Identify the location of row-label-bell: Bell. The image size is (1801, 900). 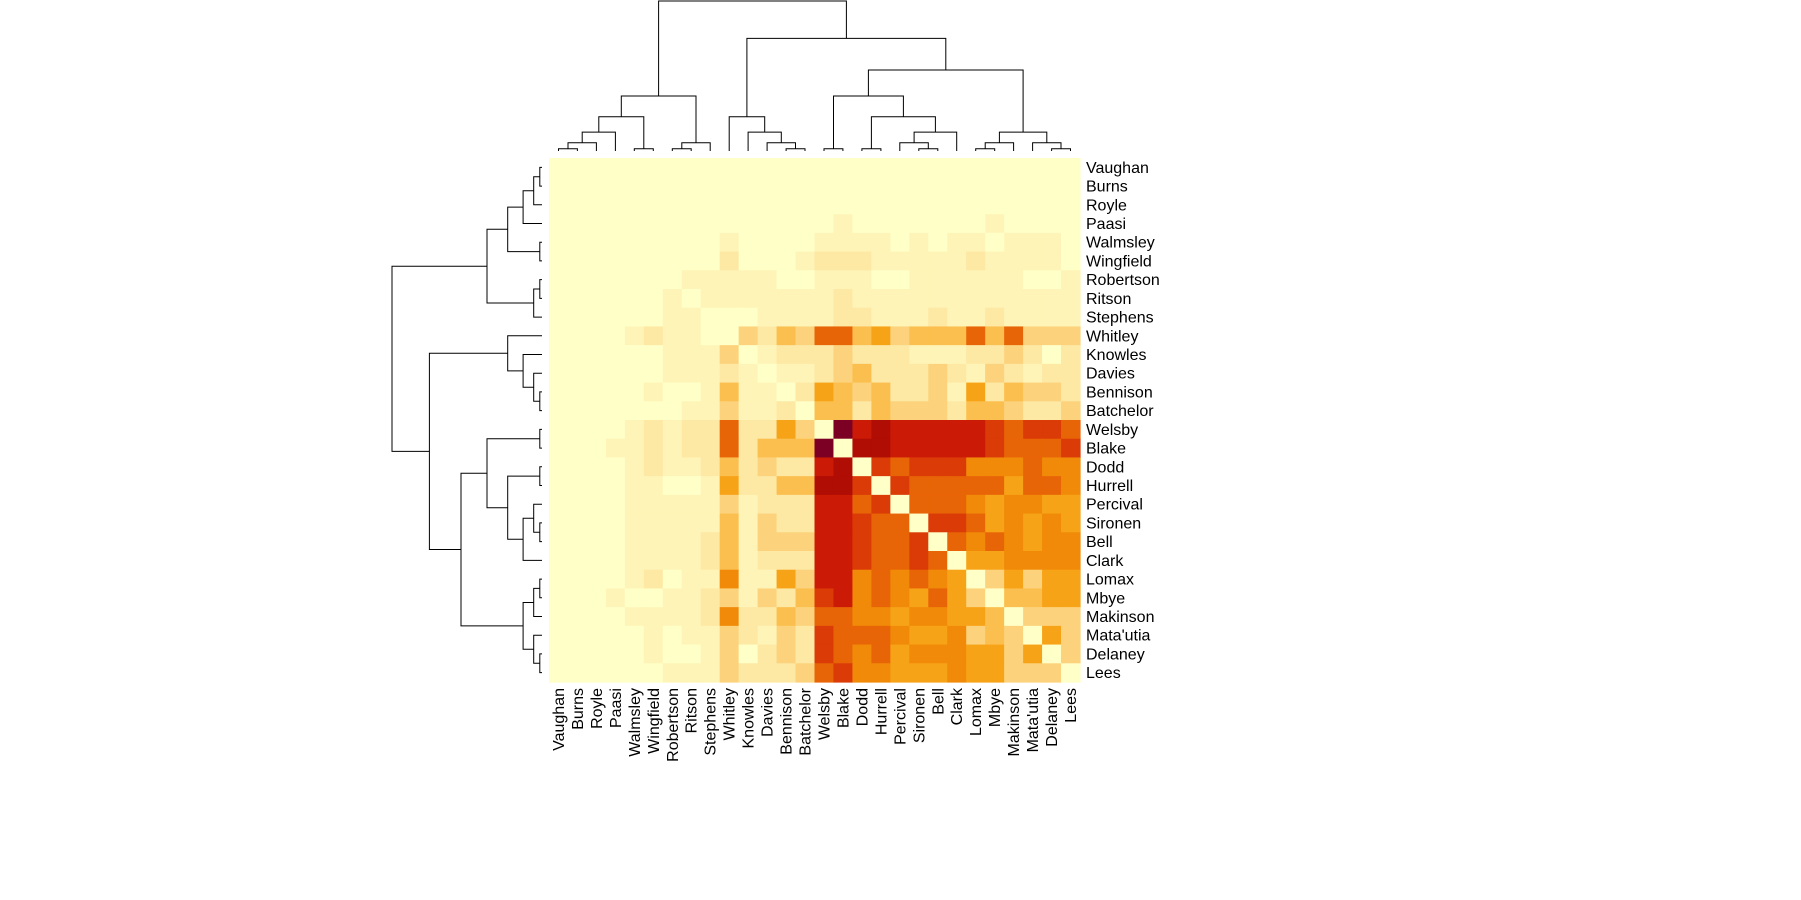
(1099, 542).